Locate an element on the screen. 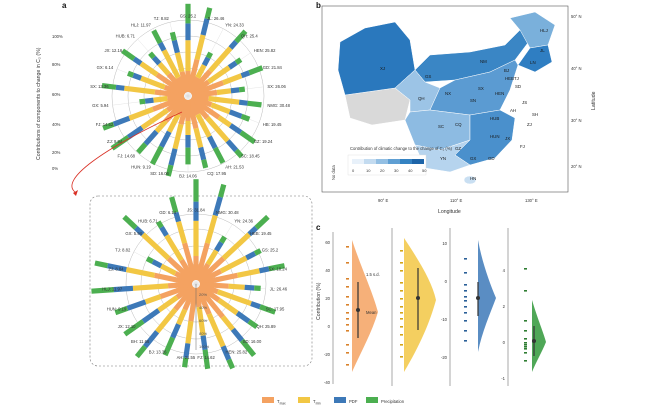 This screenshot has height=408, width=650. violin-precip-mean is located at coordinates (534, 341).